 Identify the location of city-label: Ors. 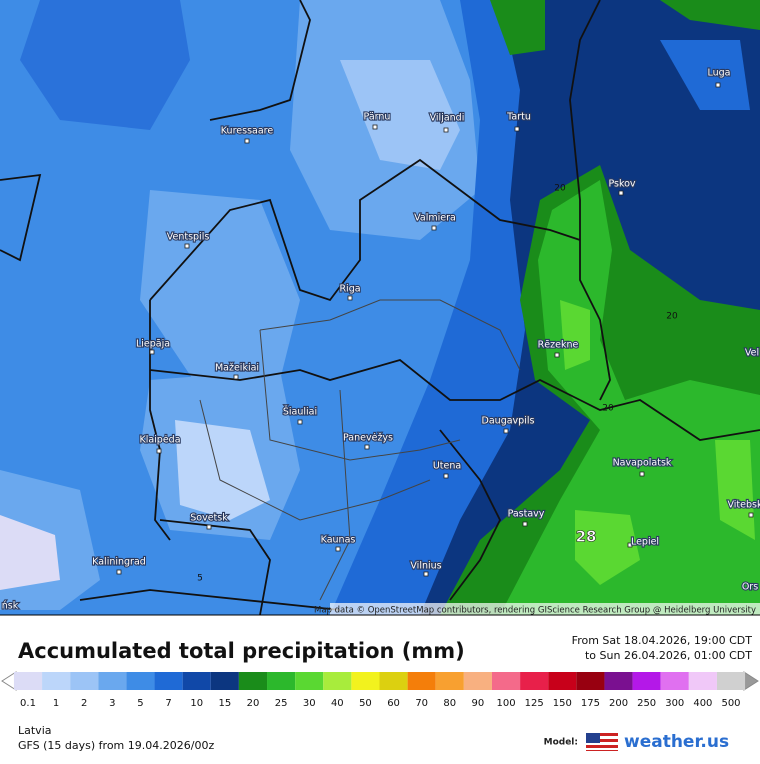
(750, 587).